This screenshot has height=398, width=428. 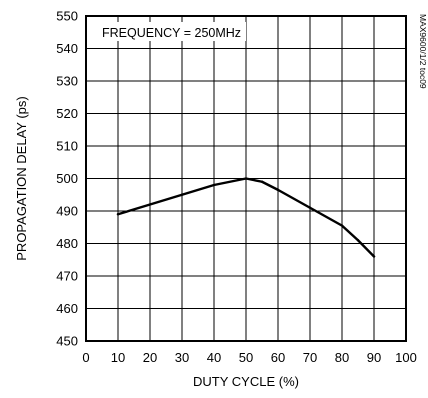 I want to click on y-tick-label: 450, so click(x=67, y=341).